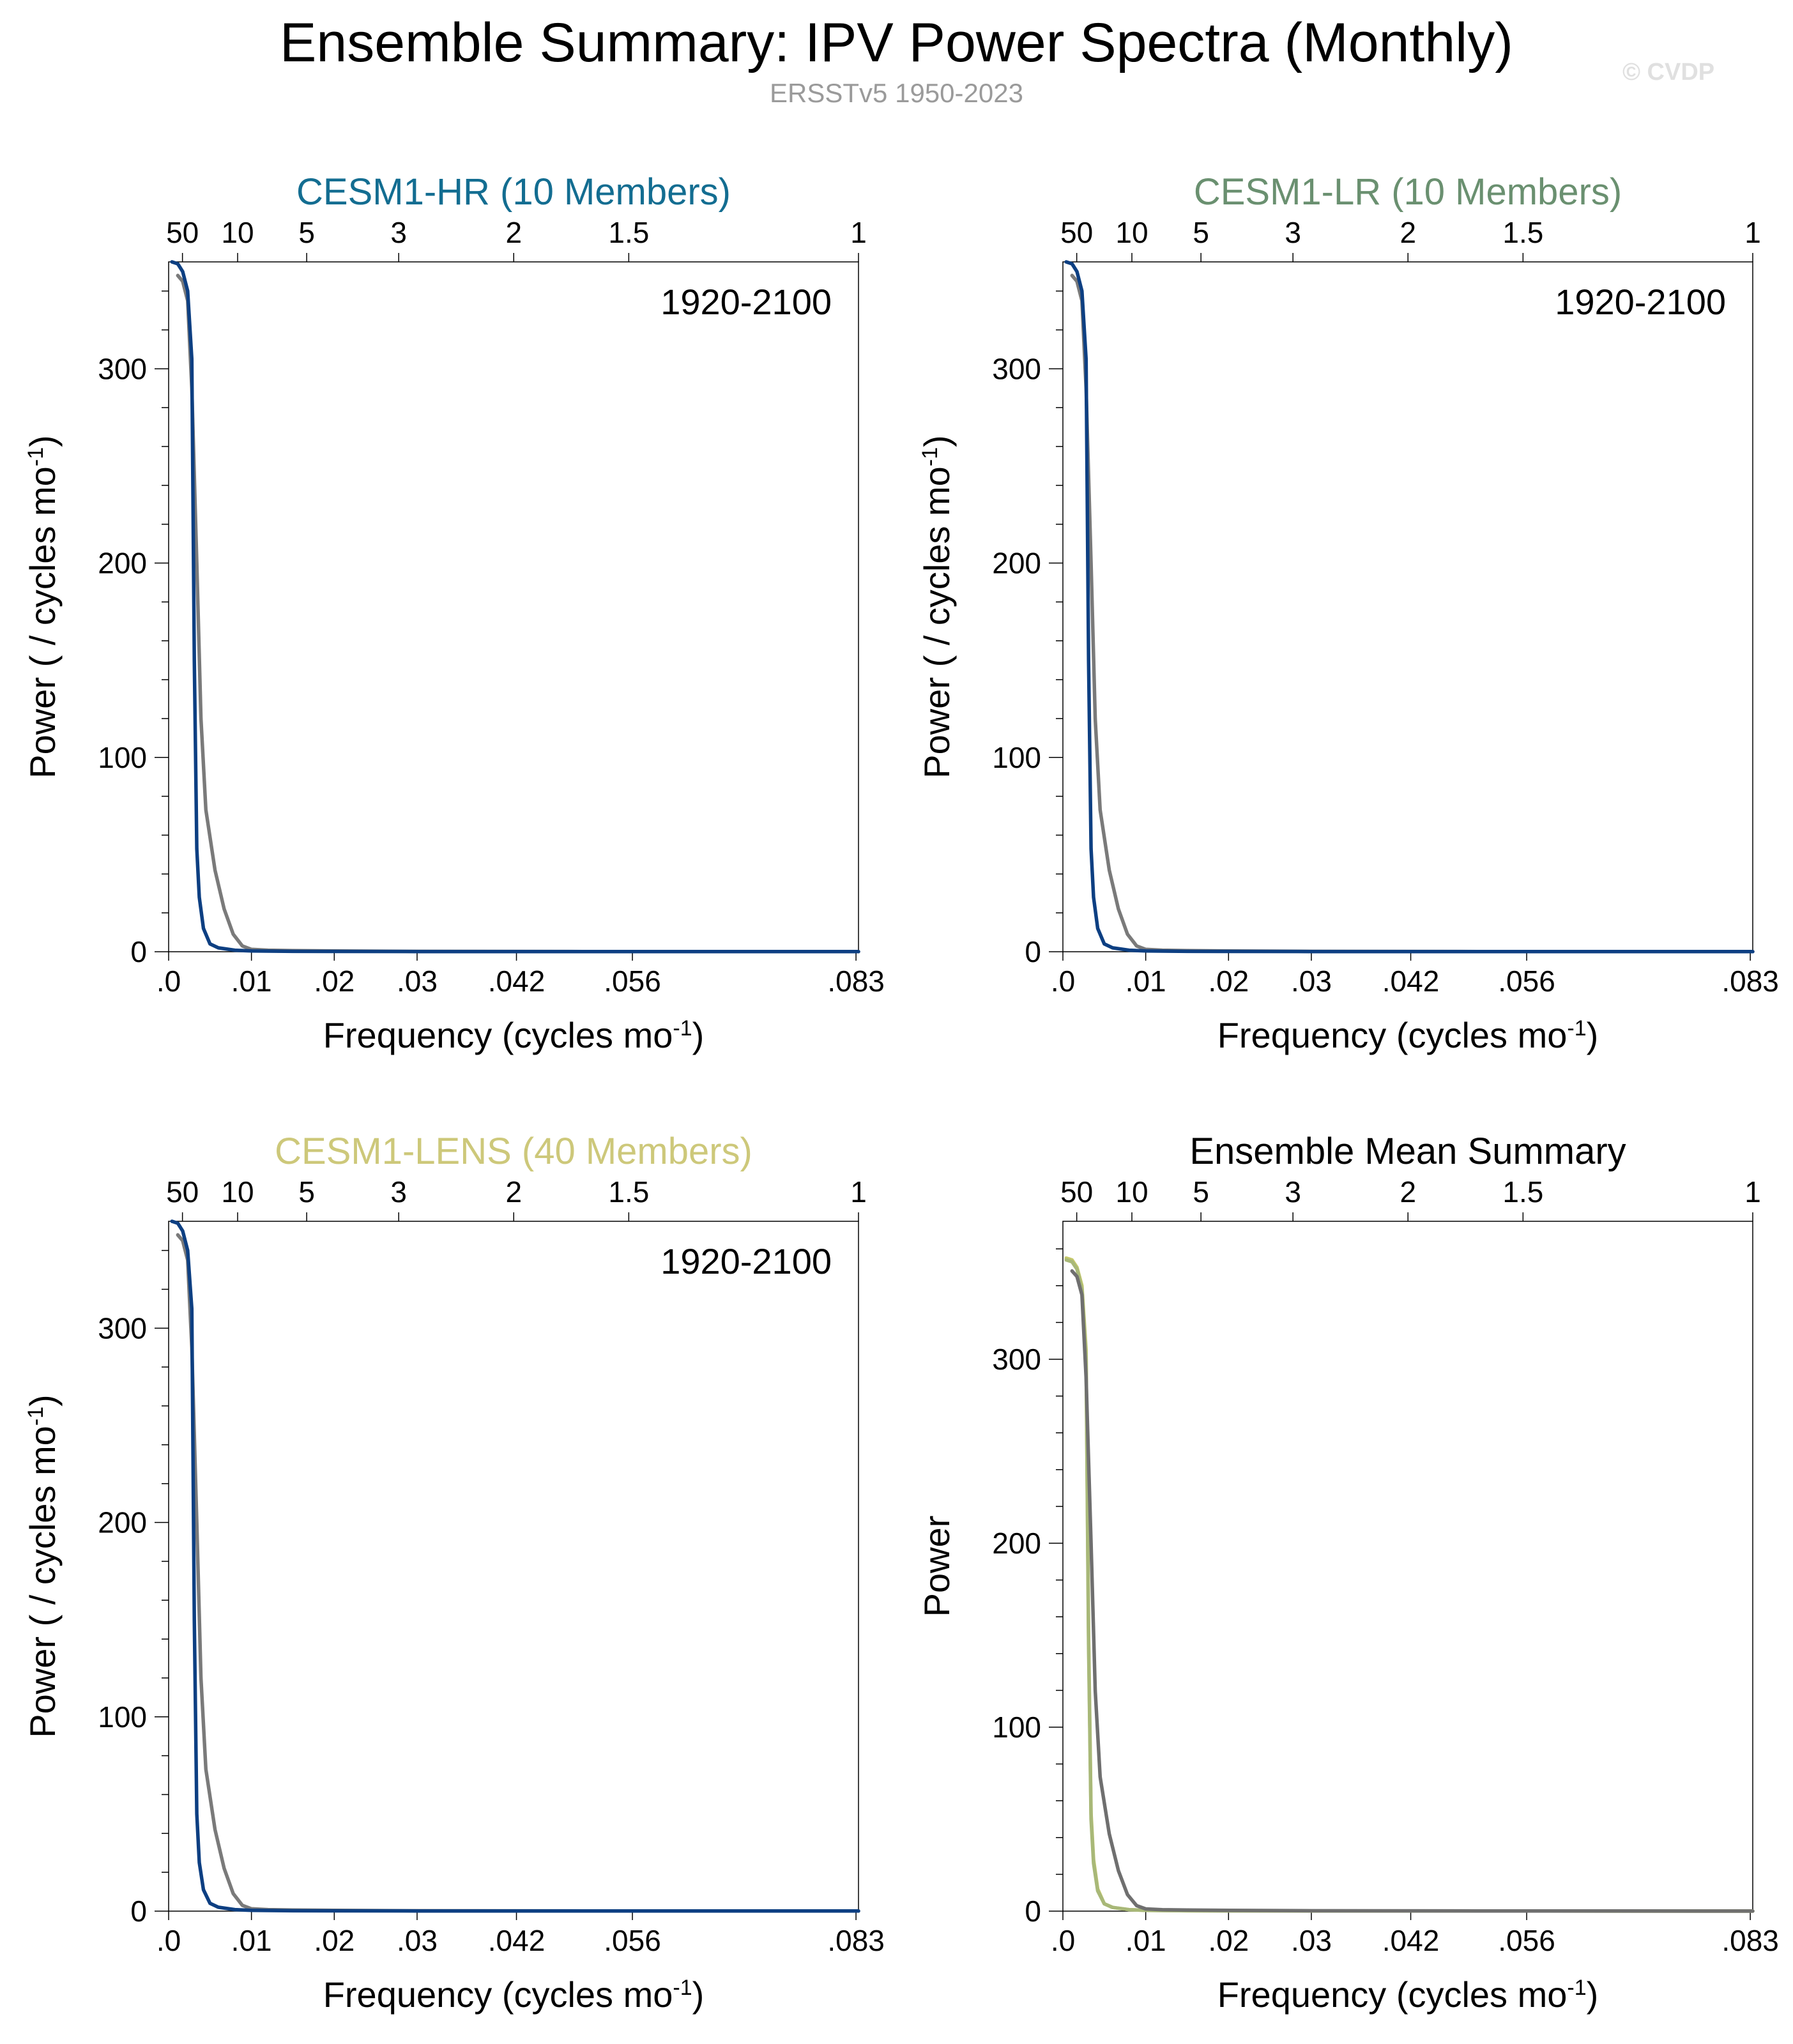 The height and width of the screenshot is (2044, 1793). I want to click on panel-title: CESM1-LENS (40 Members), so click(513, 1151).